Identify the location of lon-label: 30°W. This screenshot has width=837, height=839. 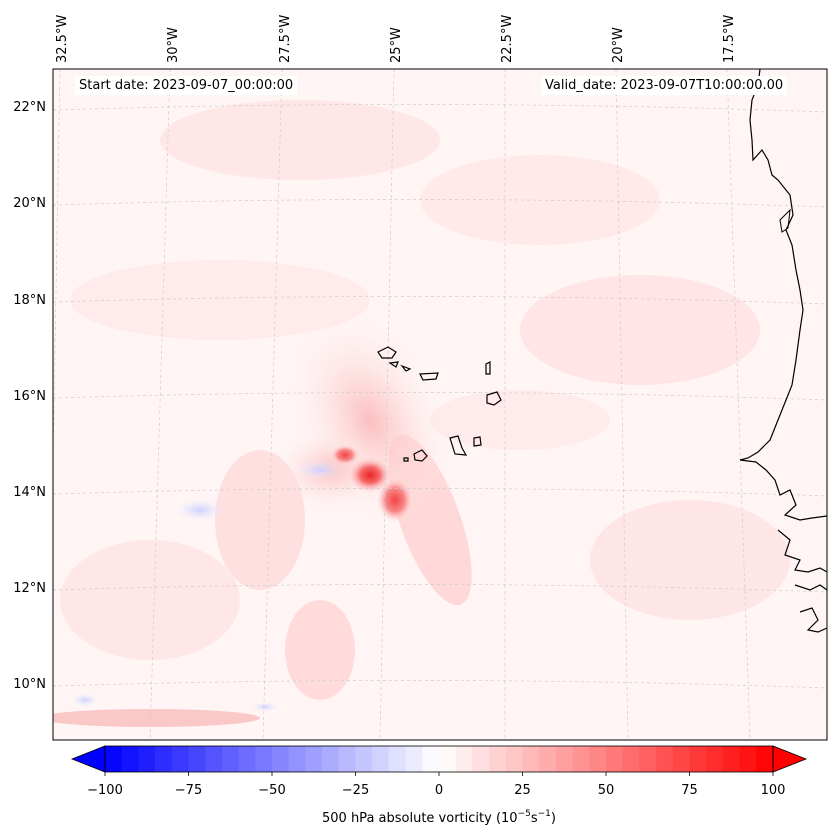
(173, 45).